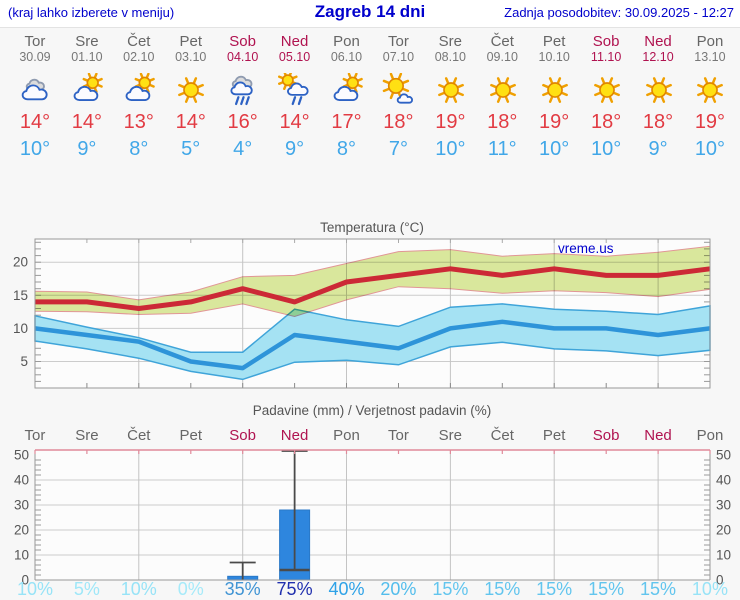  Describe the element at coordinates (710, 57) in the screenshot. I see `day-date: 13.10` at that location.